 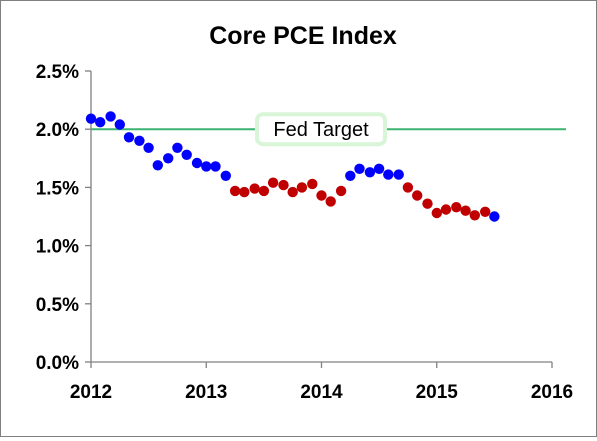 What do you see at coordinates (57, 363) in the screenshot?
I see `y-tick-label: 0.0%` at bounding box center [57, 363].